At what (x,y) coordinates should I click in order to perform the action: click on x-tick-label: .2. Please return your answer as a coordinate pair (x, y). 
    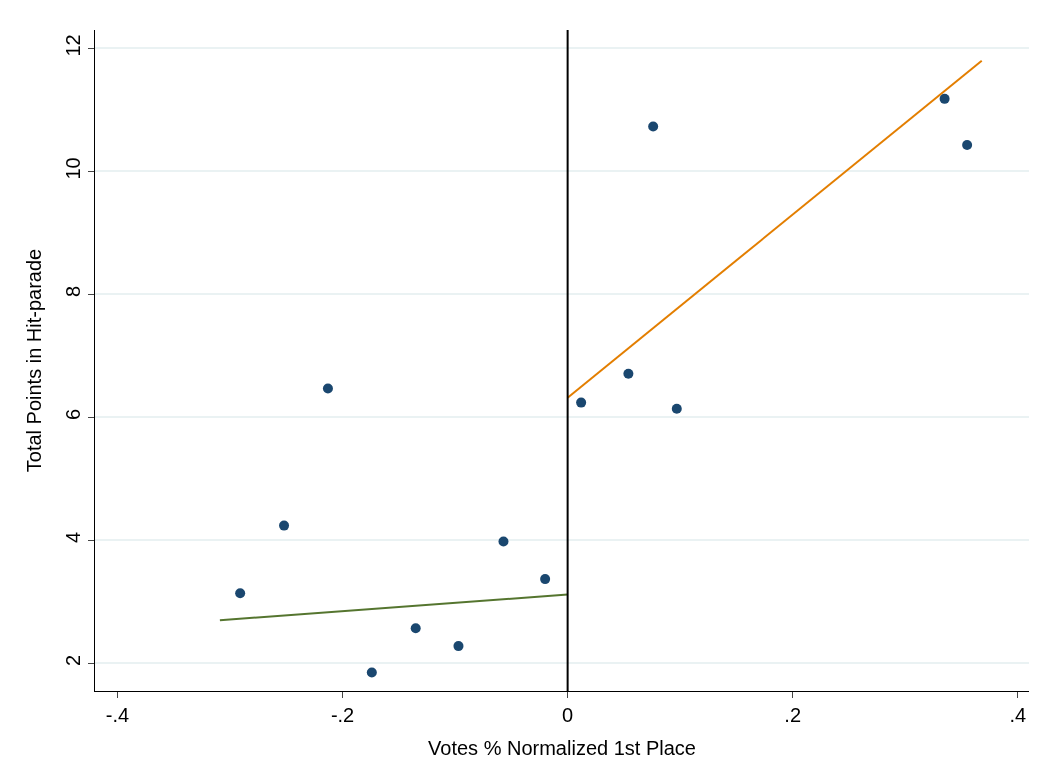
    Looking at the image, I should click on (793, 715).